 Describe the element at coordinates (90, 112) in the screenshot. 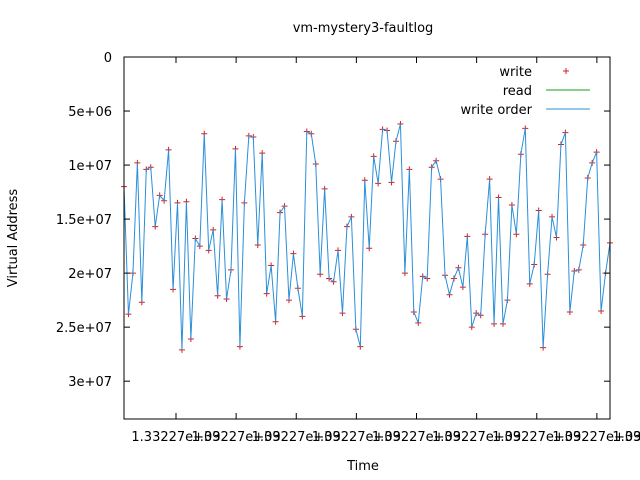

I see `y-tick-label: 5e+06` at that location.